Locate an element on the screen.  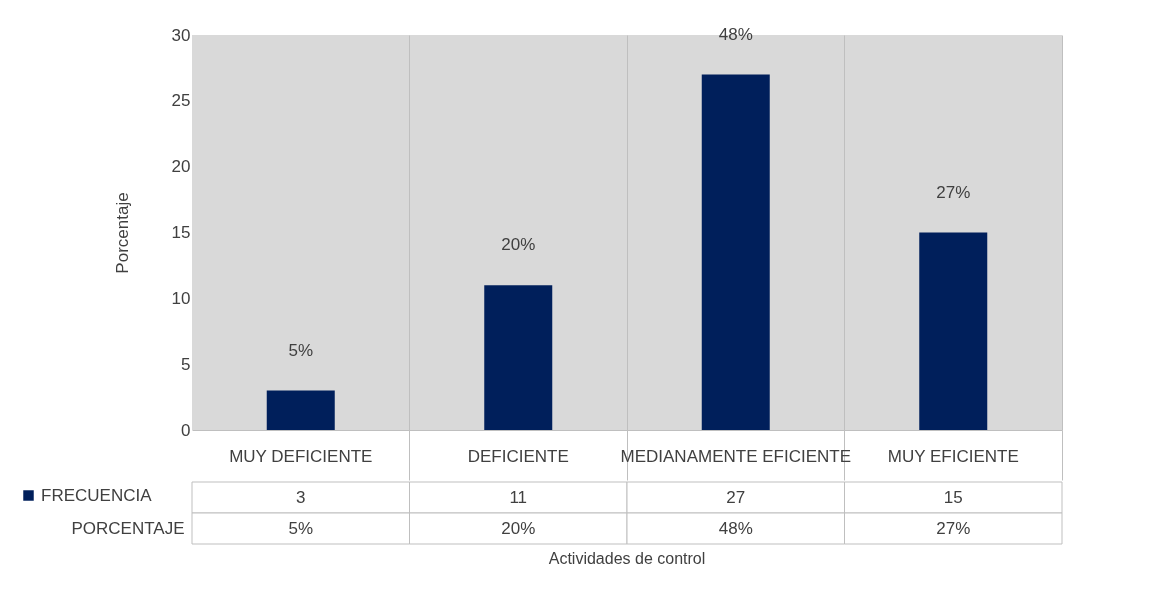
y-tick-label: 30 is located at coordinates (181, 35).